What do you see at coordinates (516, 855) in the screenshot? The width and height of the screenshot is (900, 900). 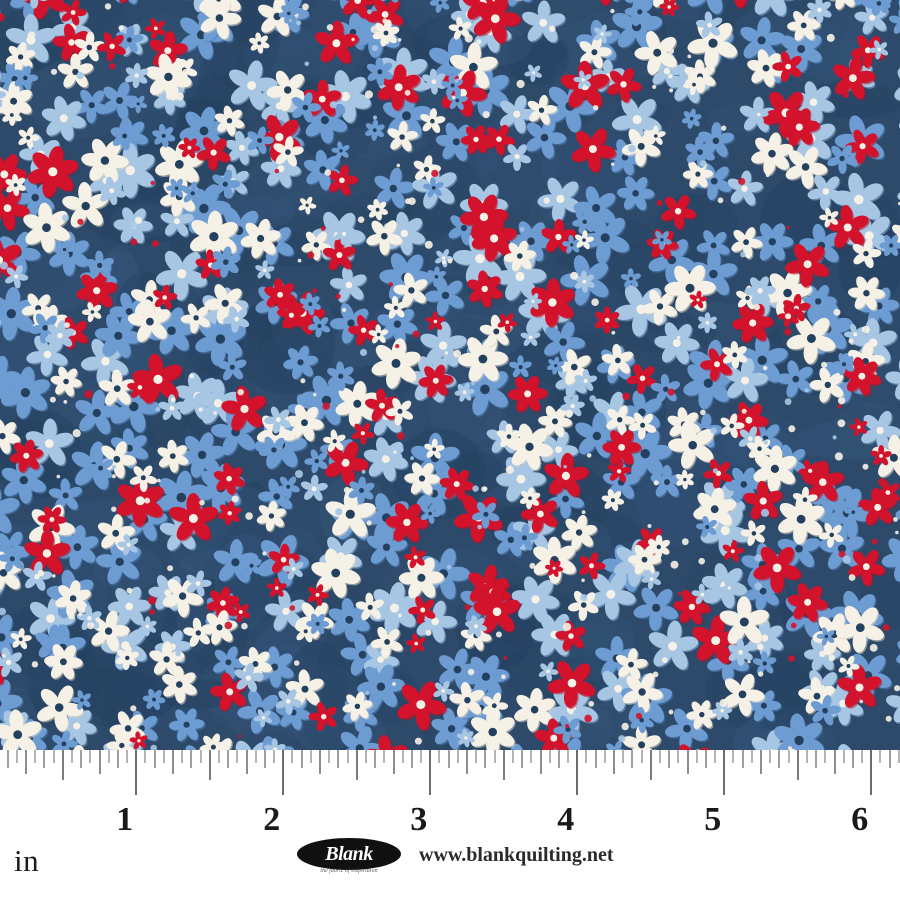 I see `website-url: www.blankquilting.net` at bounding box center [516, 855].